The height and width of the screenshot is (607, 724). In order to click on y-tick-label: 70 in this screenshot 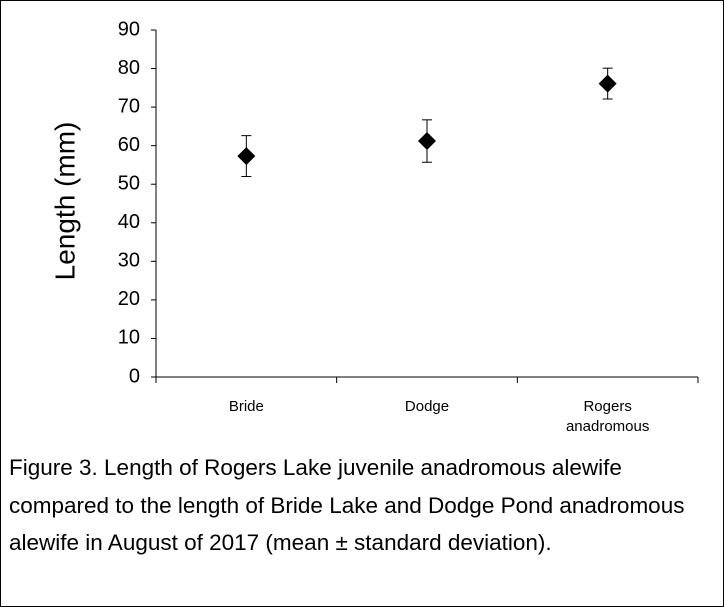, I will do `click(129, 106)`.